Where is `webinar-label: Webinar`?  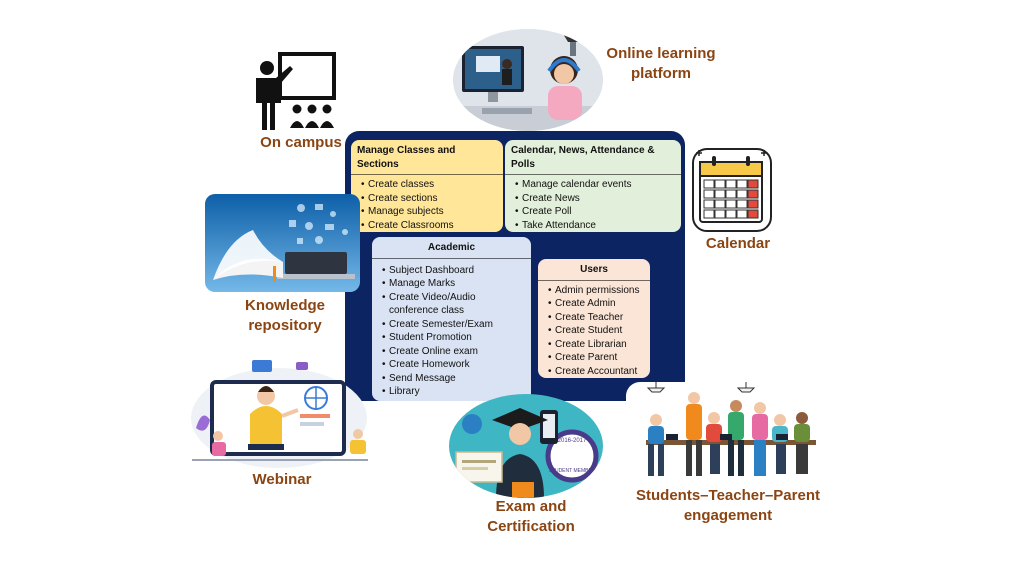
webinar-label: Webinar is located at coordinates (282, 479).